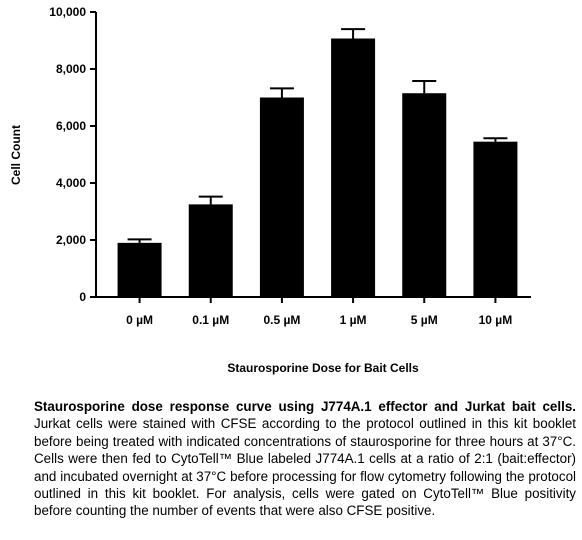  I want to click on x-tick-label: 0 µM, so click(139, 320).